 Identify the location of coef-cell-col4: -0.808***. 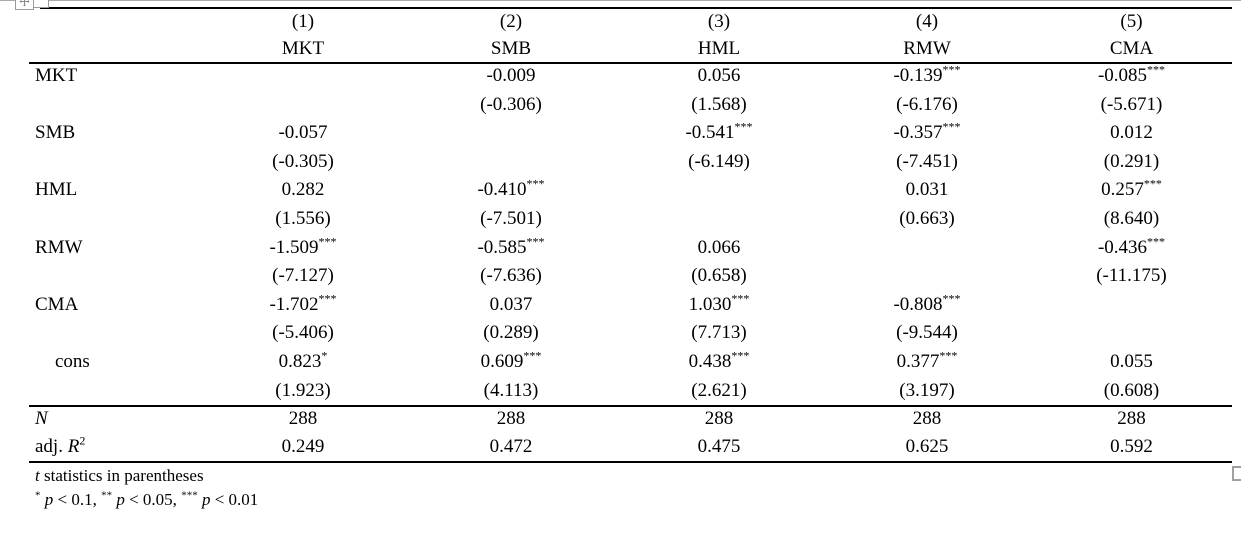
(927, 303).